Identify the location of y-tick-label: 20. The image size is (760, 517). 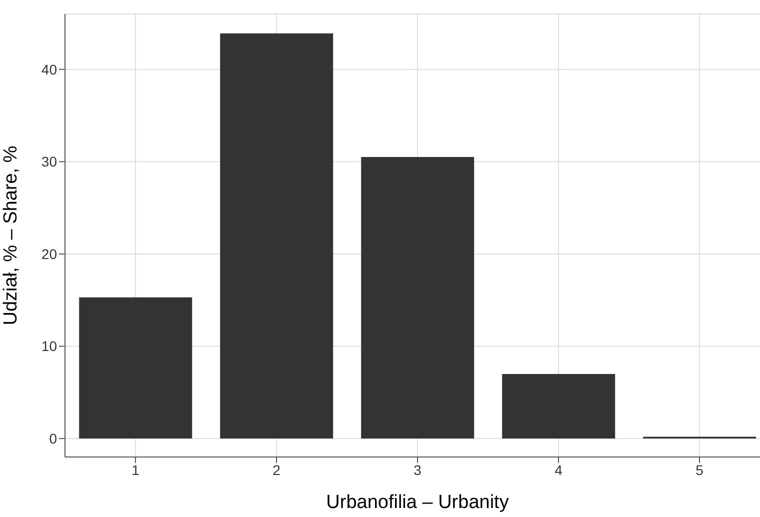
(49, 254).